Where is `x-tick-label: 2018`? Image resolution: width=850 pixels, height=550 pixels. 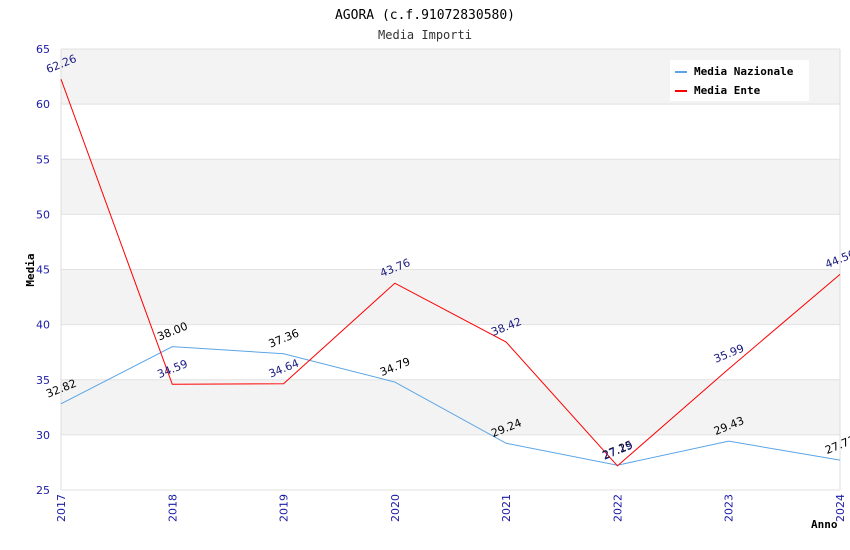
x-tick-label: 2018 is located at coordinates (172, 508).